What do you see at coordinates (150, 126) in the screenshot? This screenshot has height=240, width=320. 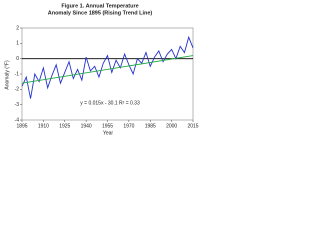 I see `x-tick-label: 1985` at bounding box center [150, 126].